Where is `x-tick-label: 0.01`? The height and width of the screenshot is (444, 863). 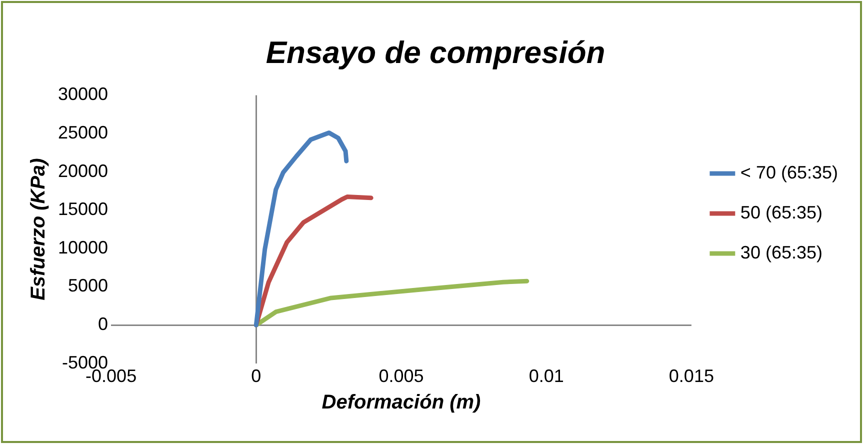
x-tick-label: 0.01 is located at coordinates (546, 376).